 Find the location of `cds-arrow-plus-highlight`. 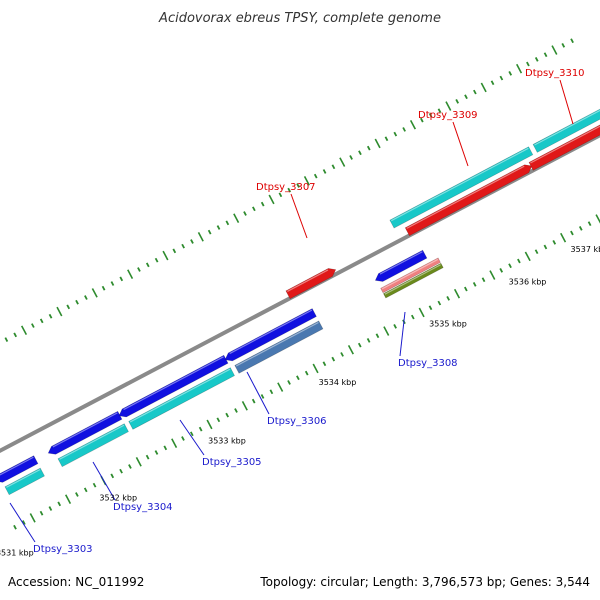

cds-arrow-plus-highlight is located at coordinates (308, 280).